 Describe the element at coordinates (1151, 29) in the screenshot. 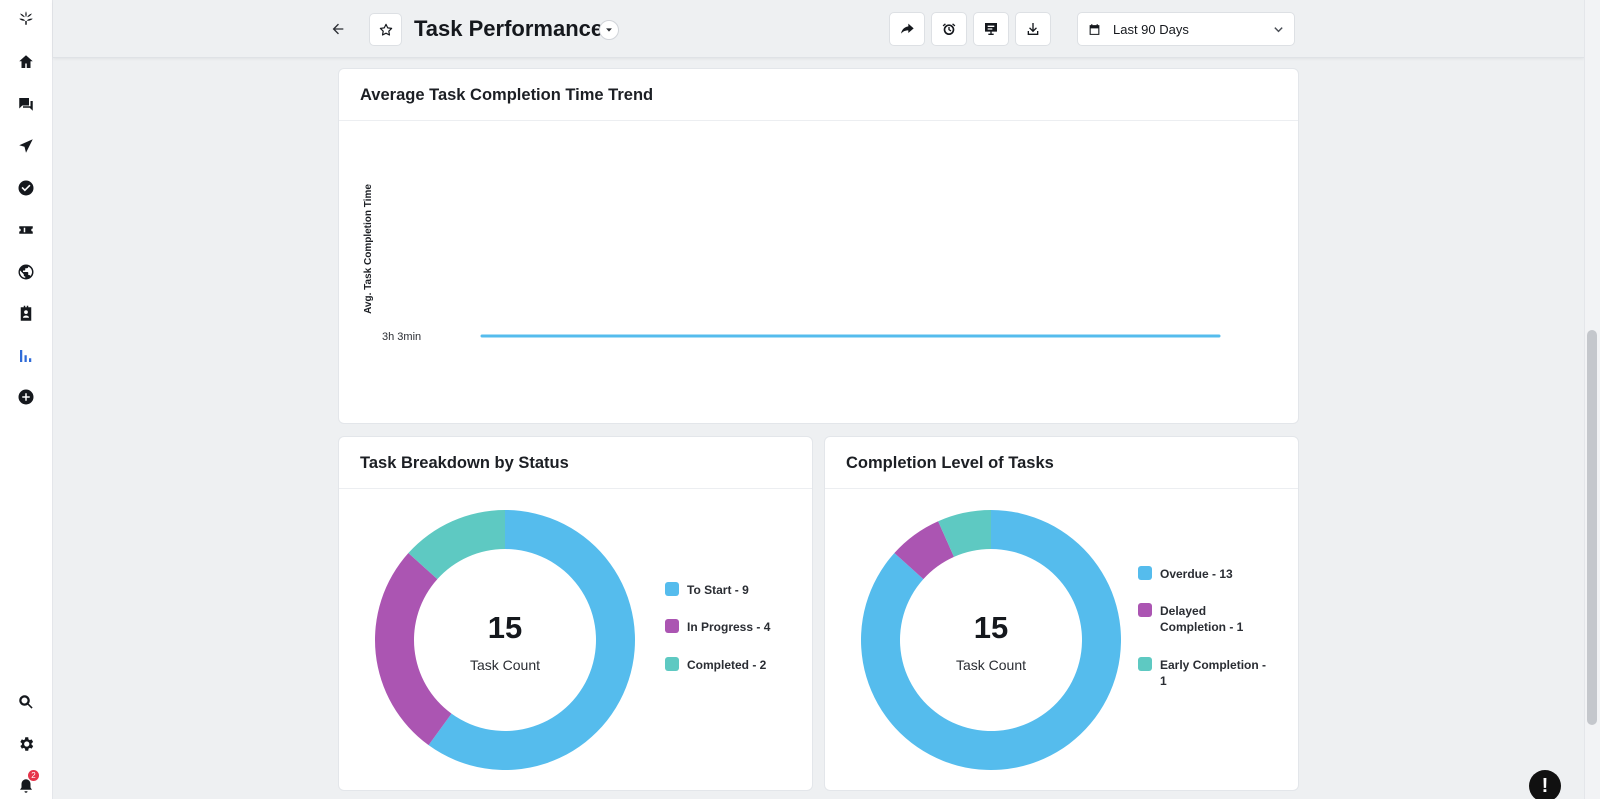

I see `date-range-value: Last 90 Days` at that location.